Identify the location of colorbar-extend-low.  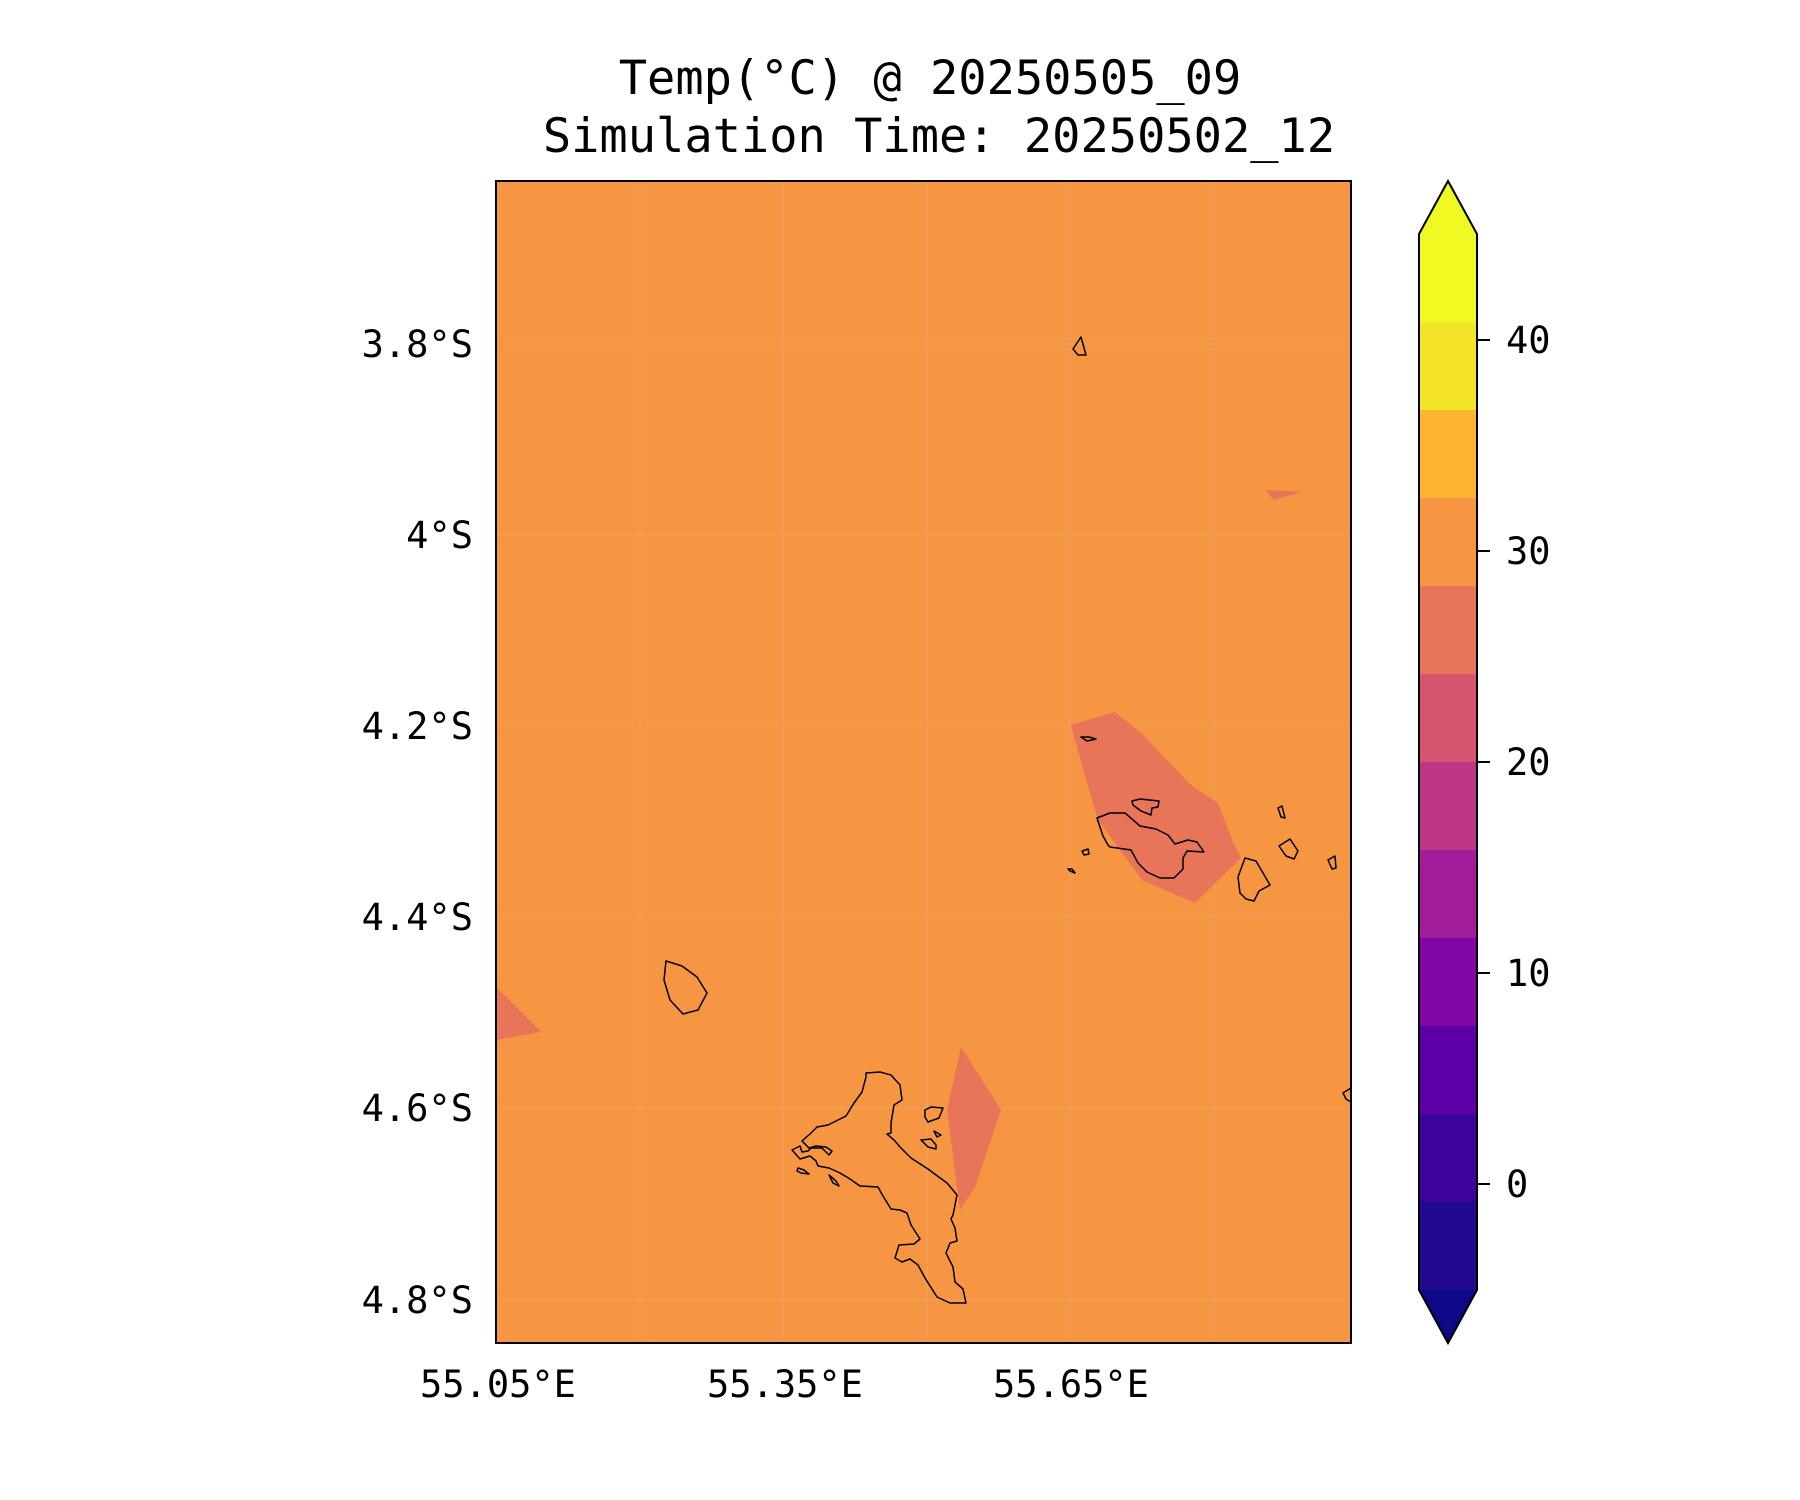
(1448, 1316).